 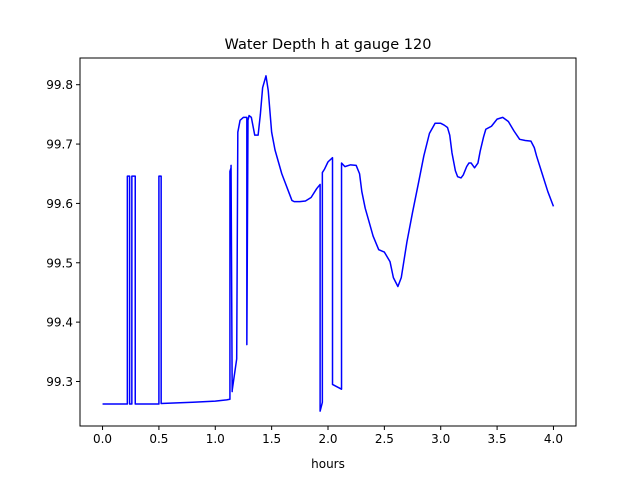 What do you see at coordinates (59, 263) in the screenshot?
I see `y-tick-label: 99.5` at bounding box center [59, 263].